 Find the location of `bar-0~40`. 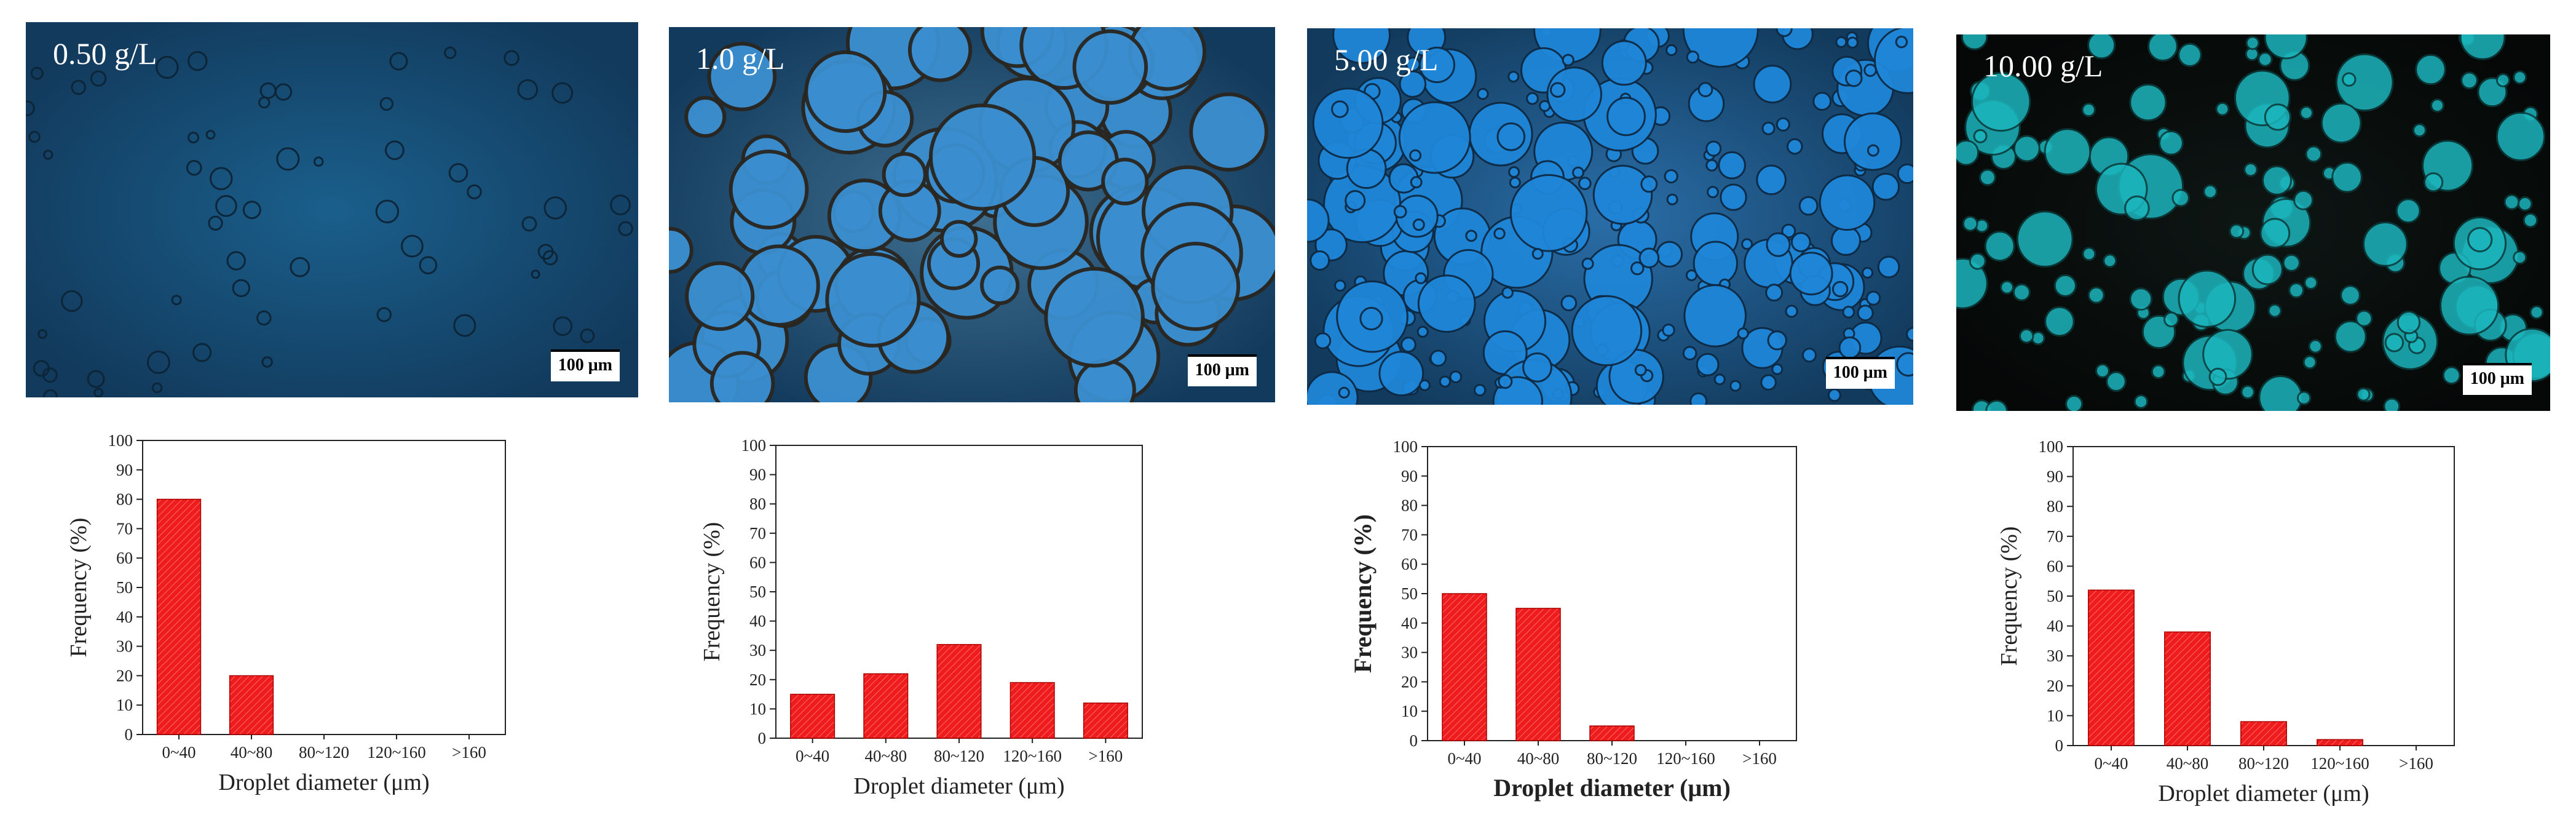

bar-0~40 is located at coordinates (2111, 667).